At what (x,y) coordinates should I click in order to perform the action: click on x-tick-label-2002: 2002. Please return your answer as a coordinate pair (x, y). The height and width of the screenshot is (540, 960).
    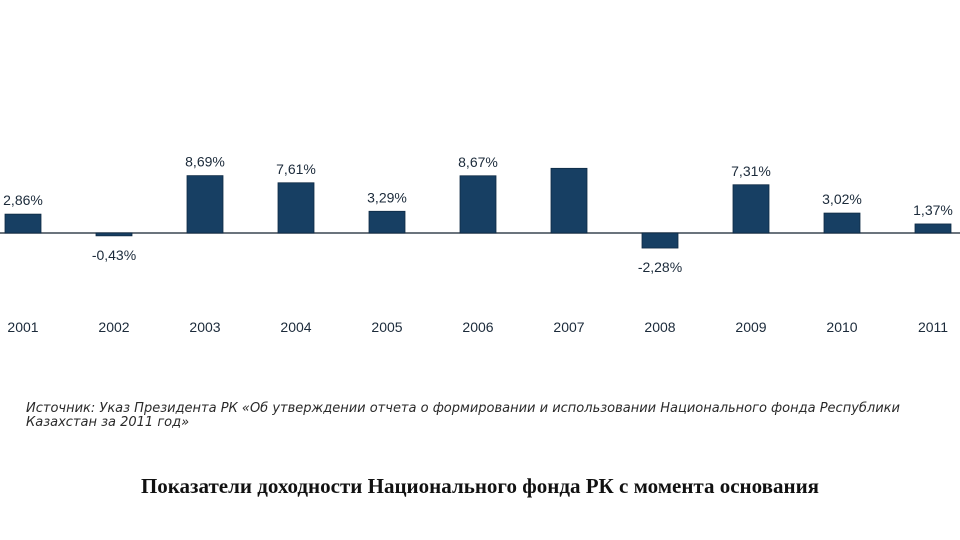
    Looking at the image, I should click on (113, 327).